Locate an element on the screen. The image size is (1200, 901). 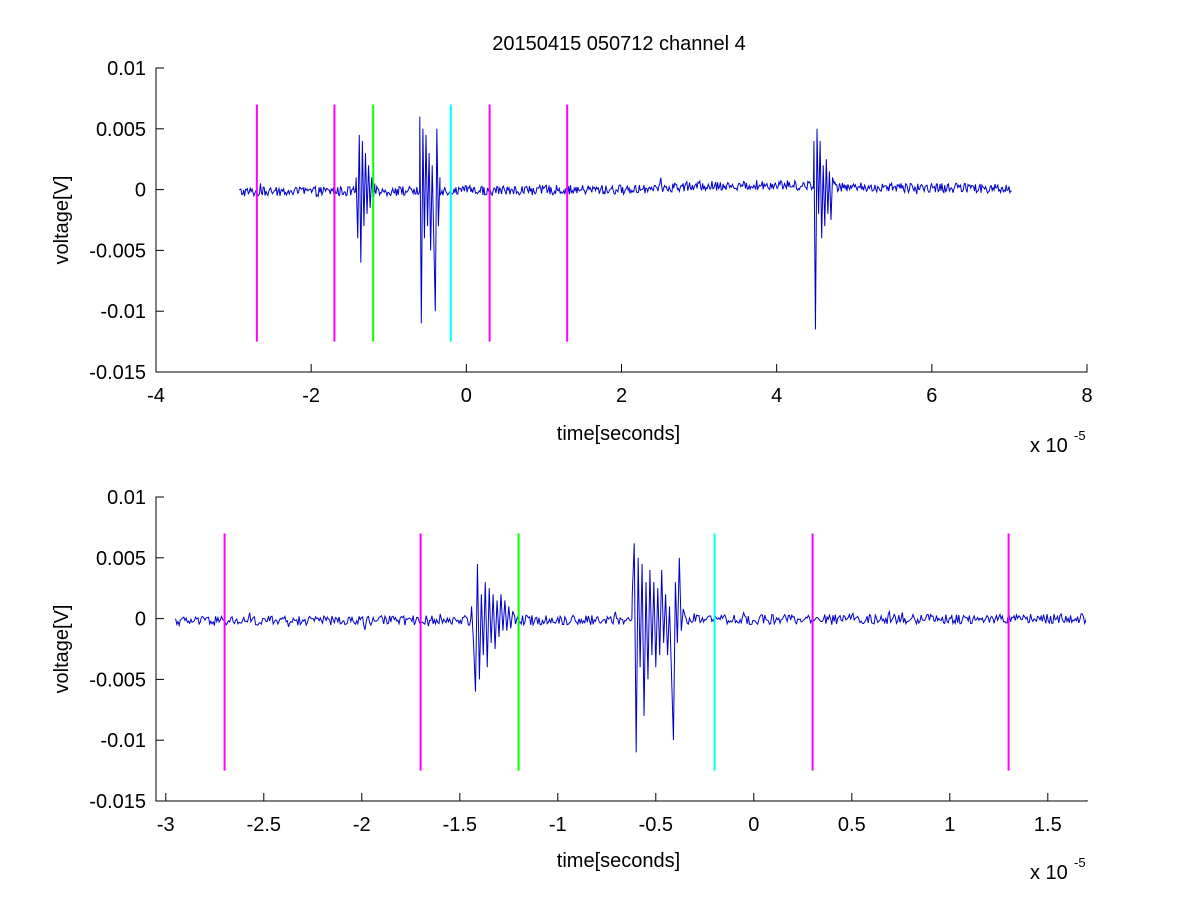
x-tick-label: -0.5 is located at coordinates (656, 825).